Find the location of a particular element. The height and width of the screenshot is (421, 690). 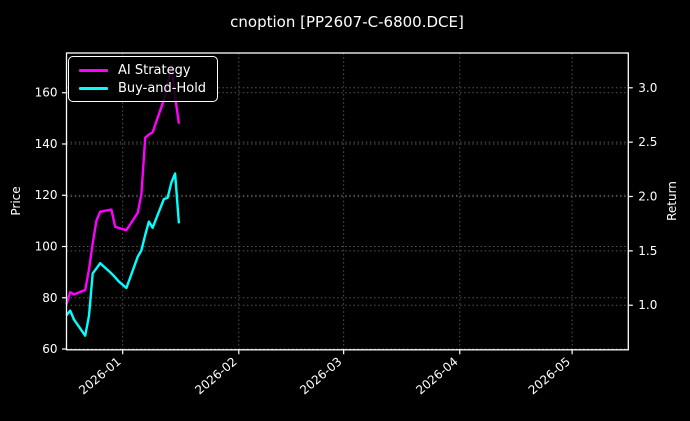

y-left-tick-label: 160 is located at coordinates (46, 93).